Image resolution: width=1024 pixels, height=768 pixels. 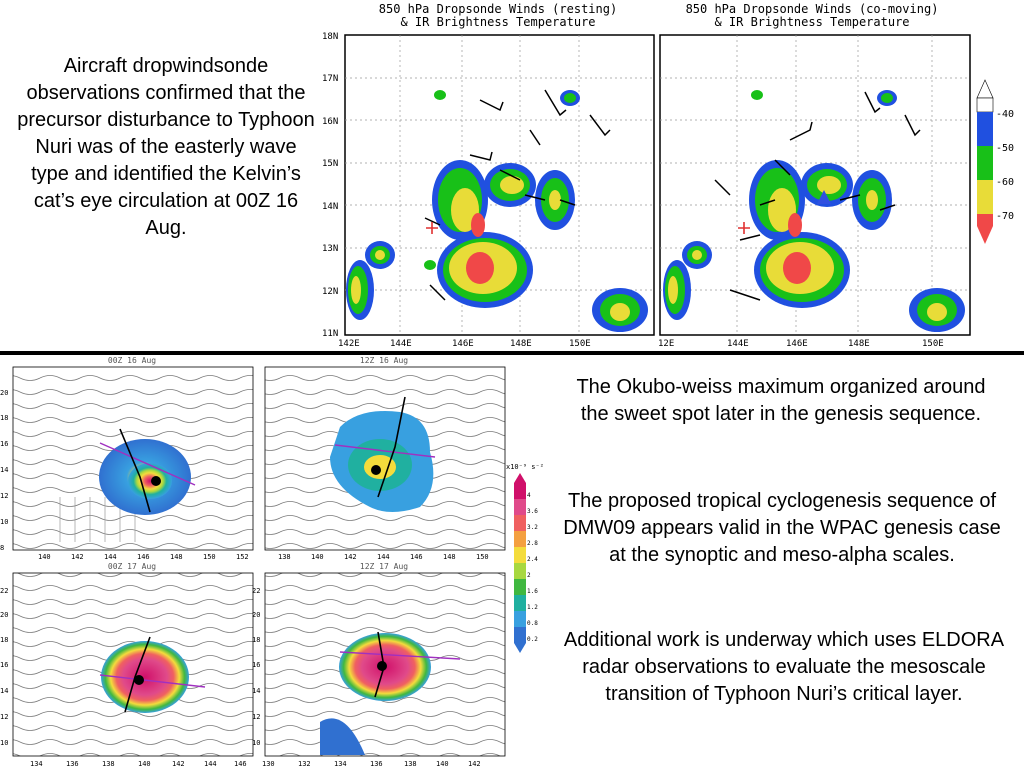 I want to click on svg-text: 148E, so click(x=521, y=344).